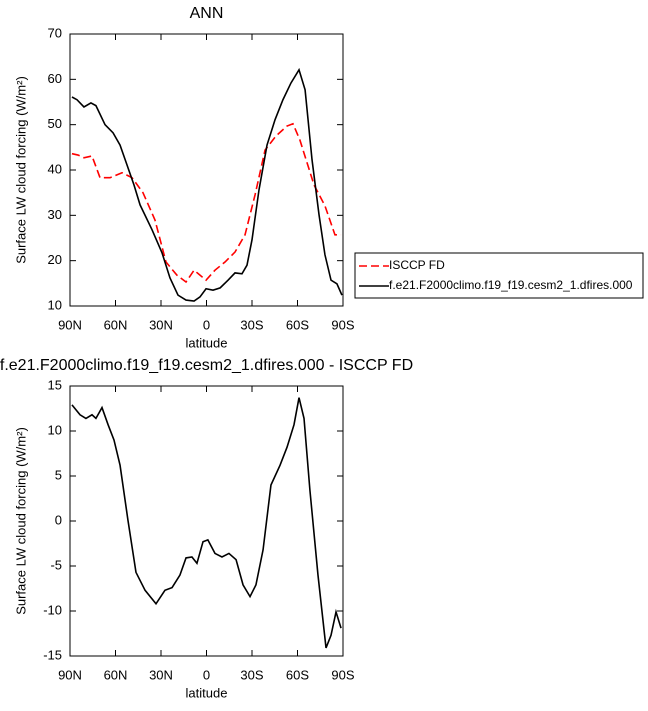 The height and width of the screenshot is (711, 648). Describe the element at coordinates (207, 13) in the screenshot. I see `chart-title: ANN` at that location.